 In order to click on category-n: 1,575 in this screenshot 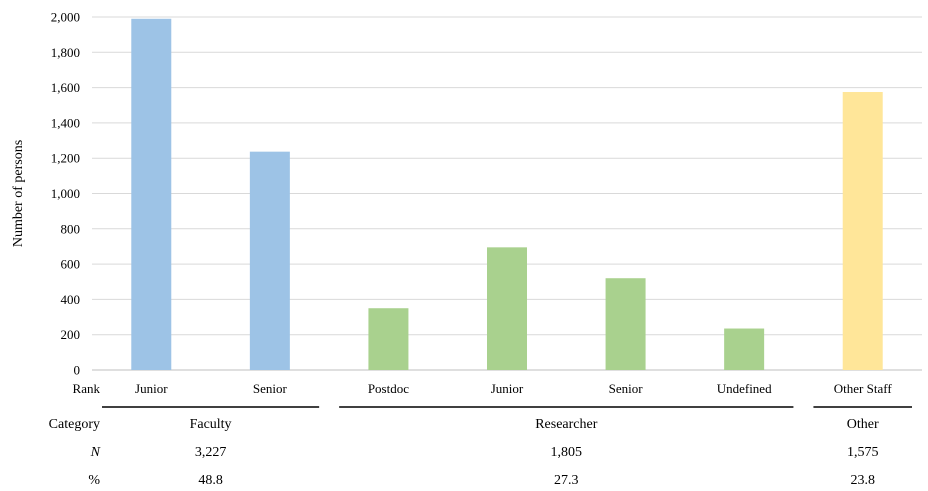, I will do `click(863, 452)`.